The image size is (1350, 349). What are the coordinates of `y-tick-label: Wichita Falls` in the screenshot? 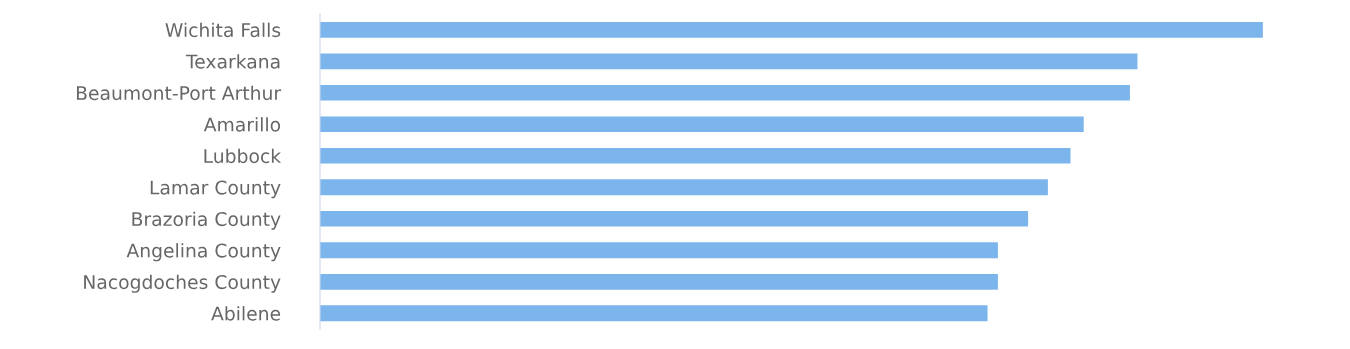 It's located at (223, 30).